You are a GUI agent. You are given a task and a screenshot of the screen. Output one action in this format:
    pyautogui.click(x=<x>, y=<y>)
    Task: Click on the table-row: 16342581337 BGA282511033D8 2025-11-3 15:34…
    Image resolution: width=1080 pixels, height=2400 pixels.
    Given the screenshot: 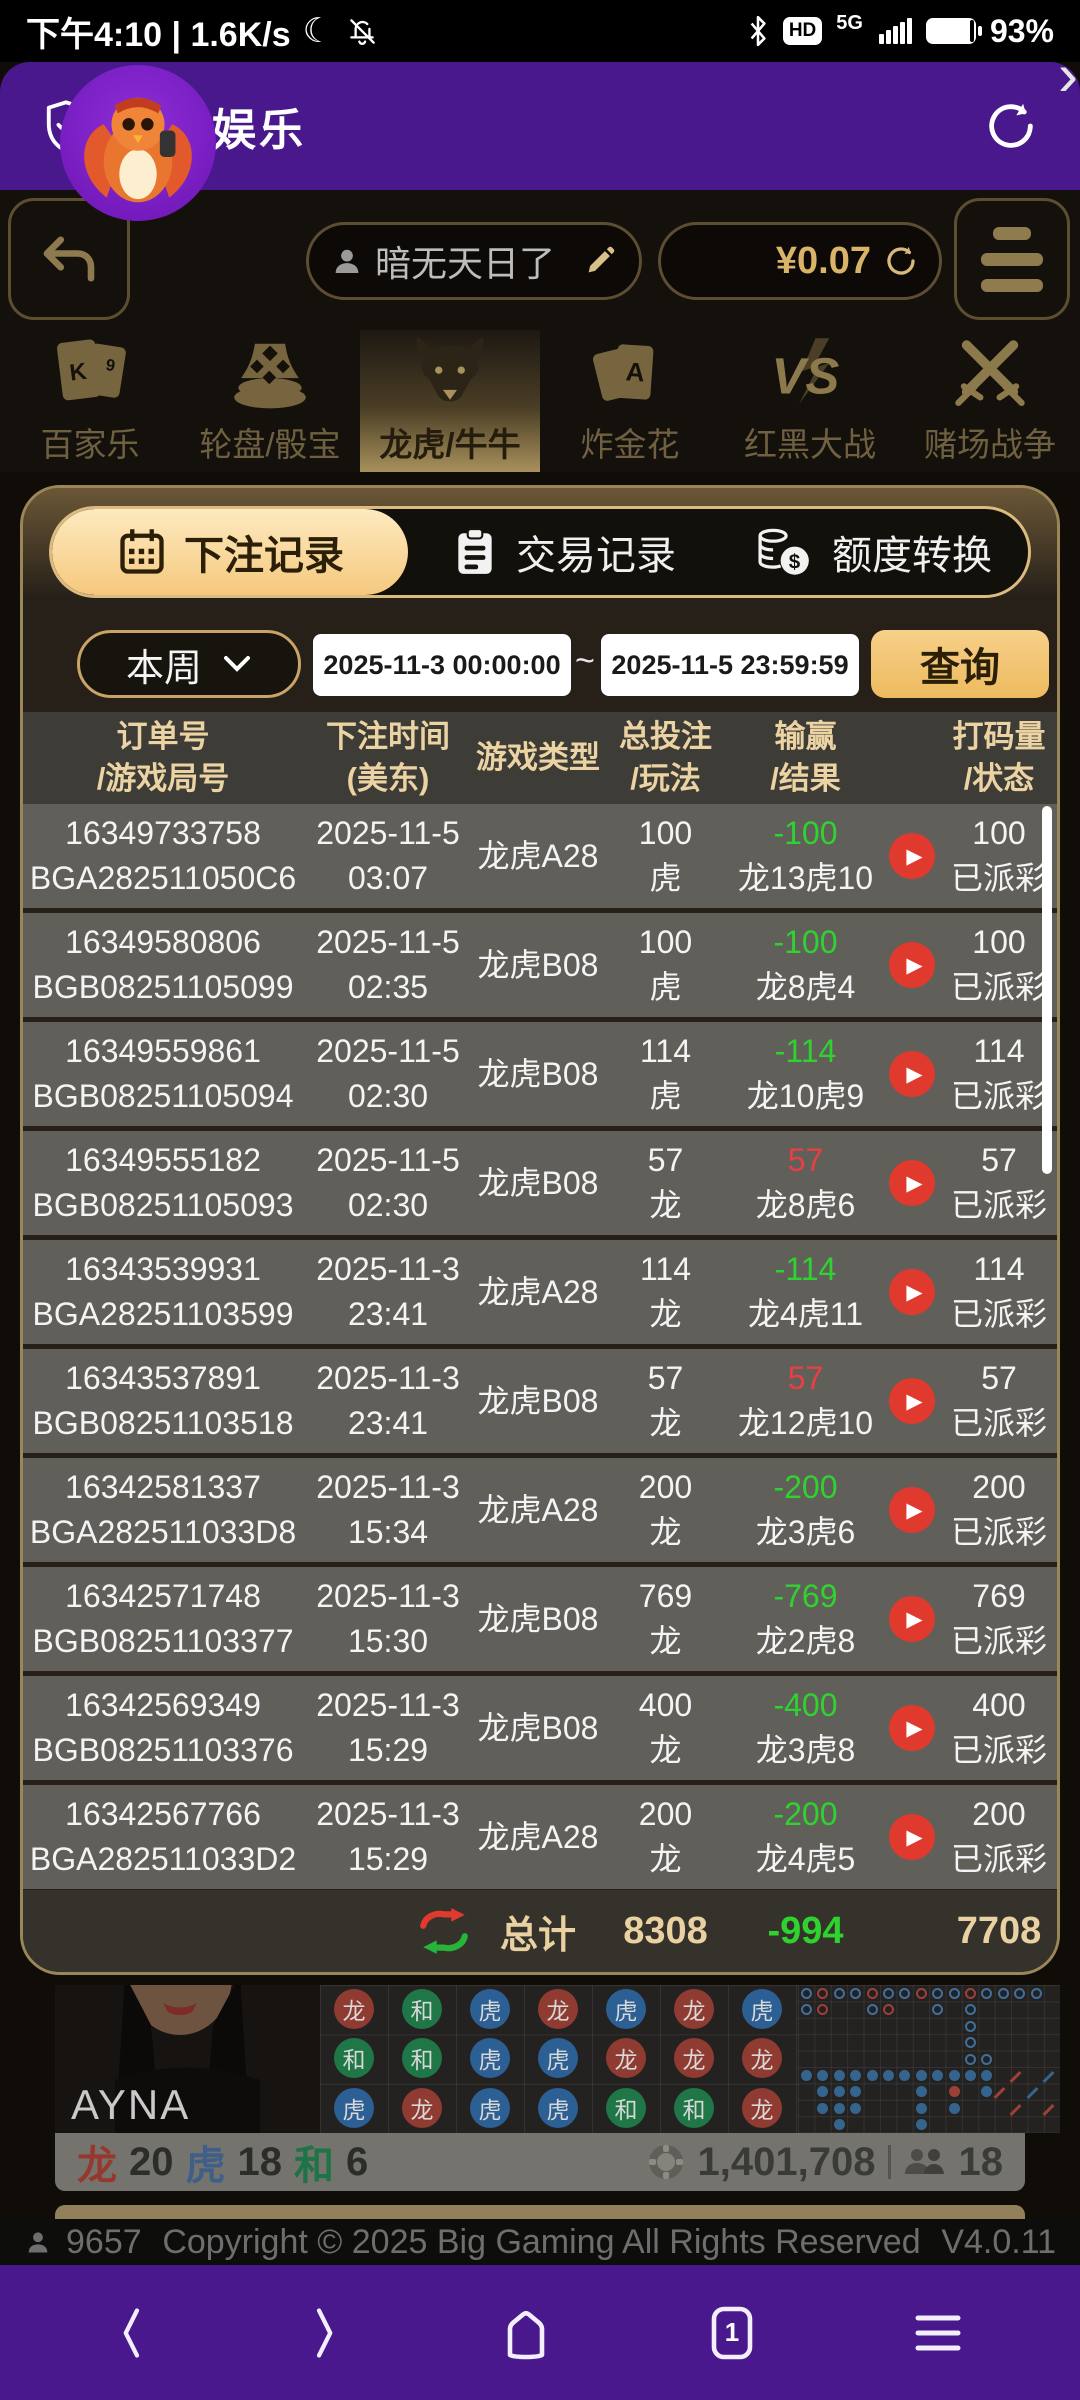 What is the action you would take?
    pyautogui.click(x=540, y=1510)
    